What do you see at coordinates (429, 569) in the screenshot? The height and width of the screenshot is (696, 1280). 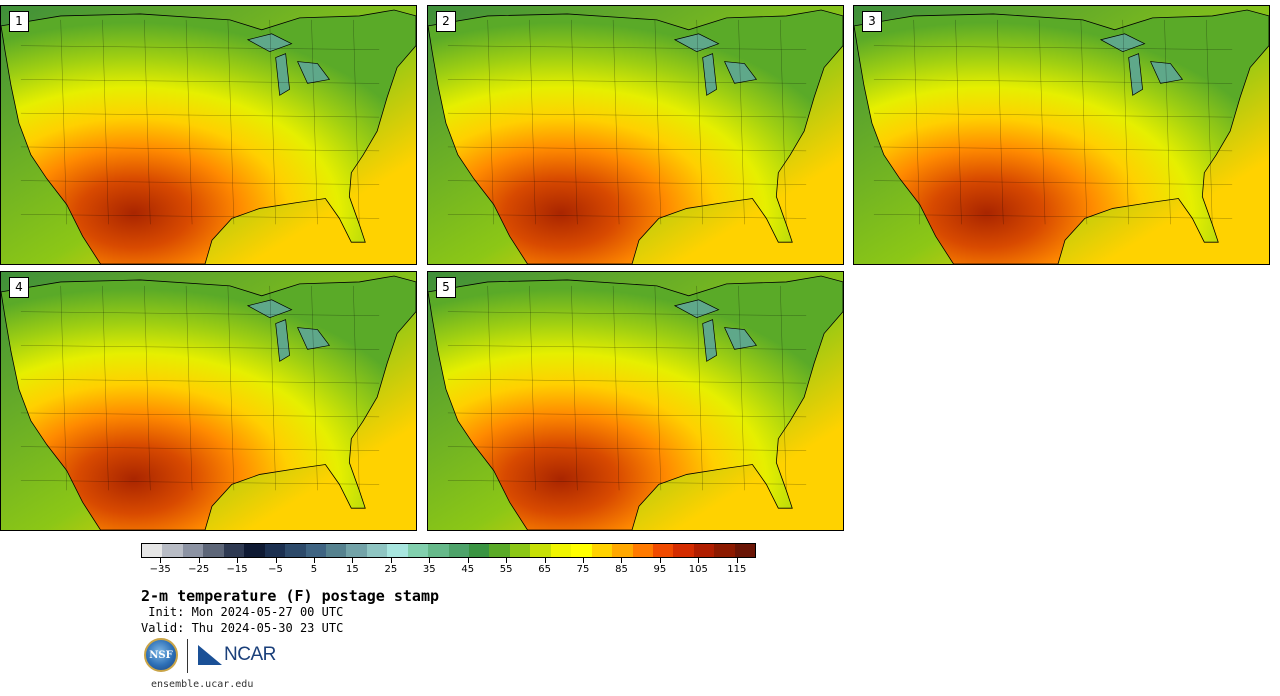 I see `colorbar-tick-label: 35` at bounding box center [429, 569].